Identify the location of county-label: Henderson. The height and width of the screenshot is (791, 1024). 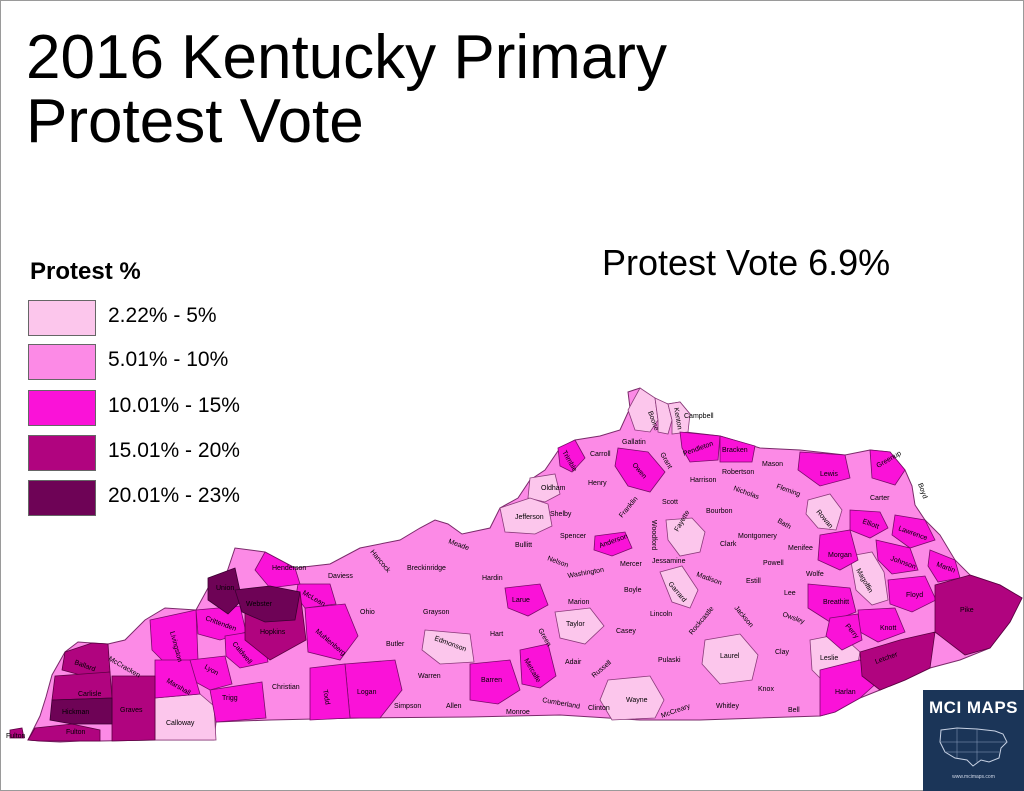
(289, 568).